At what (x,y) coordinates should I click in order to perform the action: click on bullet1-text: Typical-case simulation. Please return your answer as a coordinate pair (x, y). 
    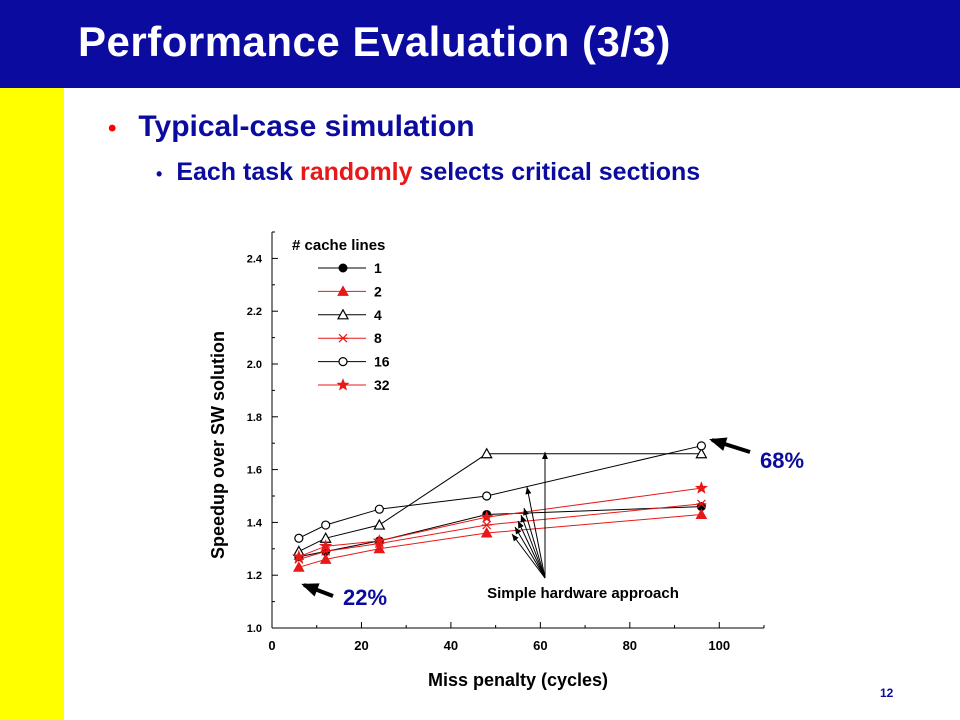
    Looking at the image, I should click on (306, 126).